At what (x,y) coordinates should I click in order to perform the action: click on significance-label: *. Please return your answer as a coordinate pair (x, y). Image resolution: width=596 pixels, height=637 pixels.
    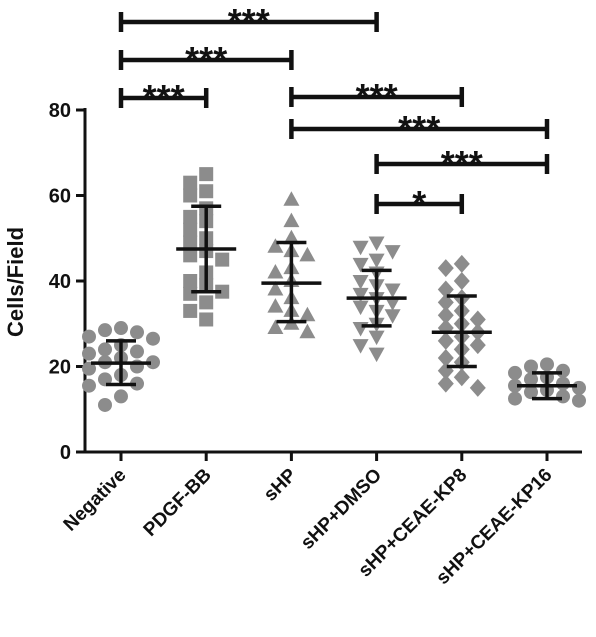
    Looking at the image, I should click on (419, 203).